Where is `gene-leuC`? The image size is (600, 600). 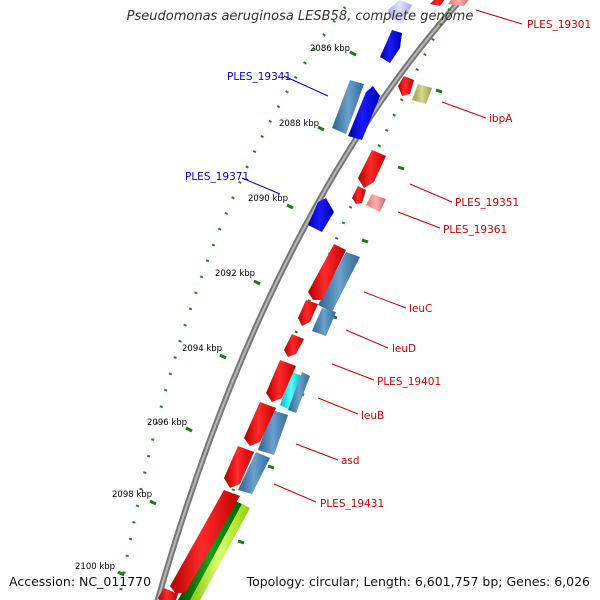
gene-leuC is located at coordinates (327, 272).